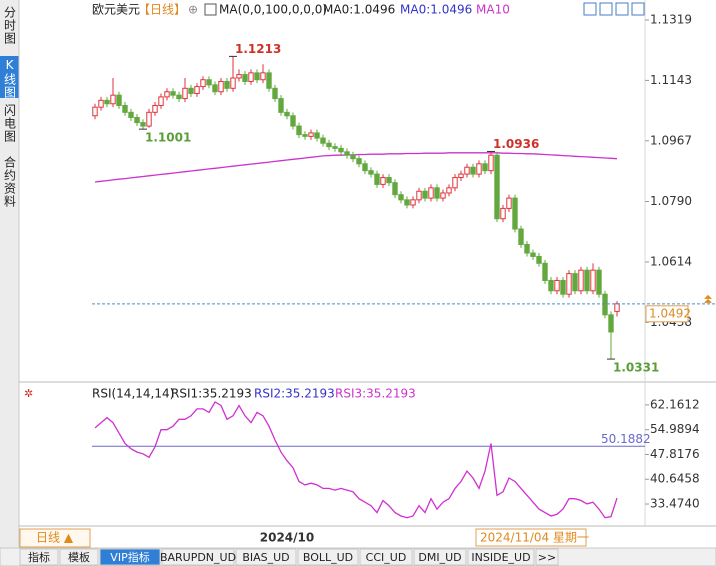  I want to click on y-tick-label: 1.0967, so click(671, 140).